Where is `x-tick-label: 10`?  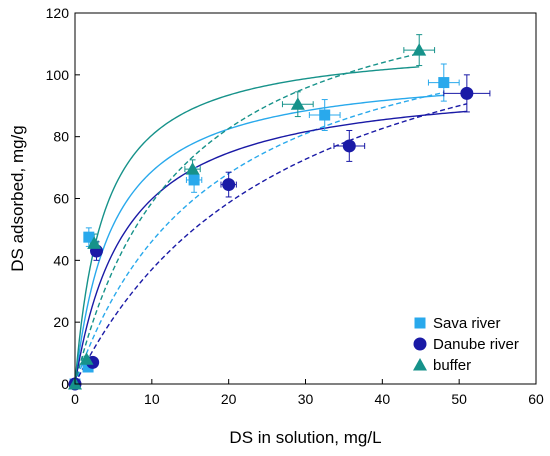 x-tick-label: 10 is located at coordinates (152, 399).